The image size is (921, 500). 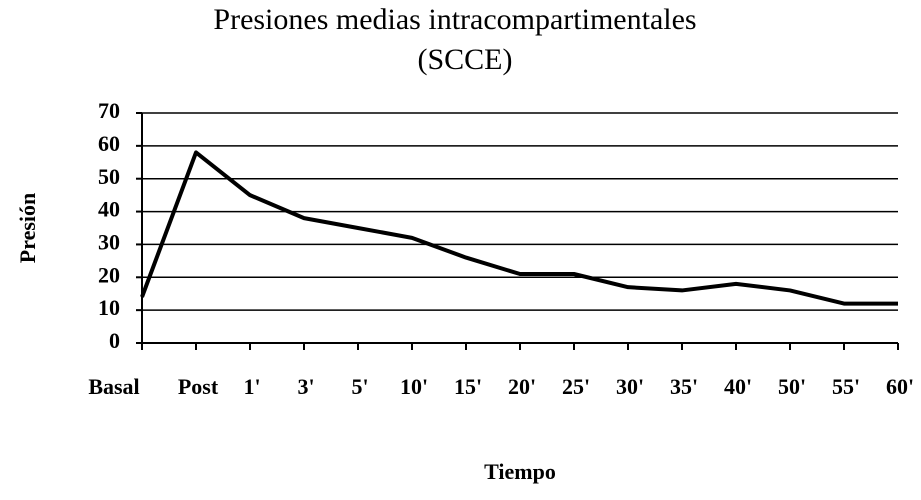 What do you see at coordinates (114, 340) in the screenshot?
I see `y-tick-label: 0` at bounding box center [114, 340].